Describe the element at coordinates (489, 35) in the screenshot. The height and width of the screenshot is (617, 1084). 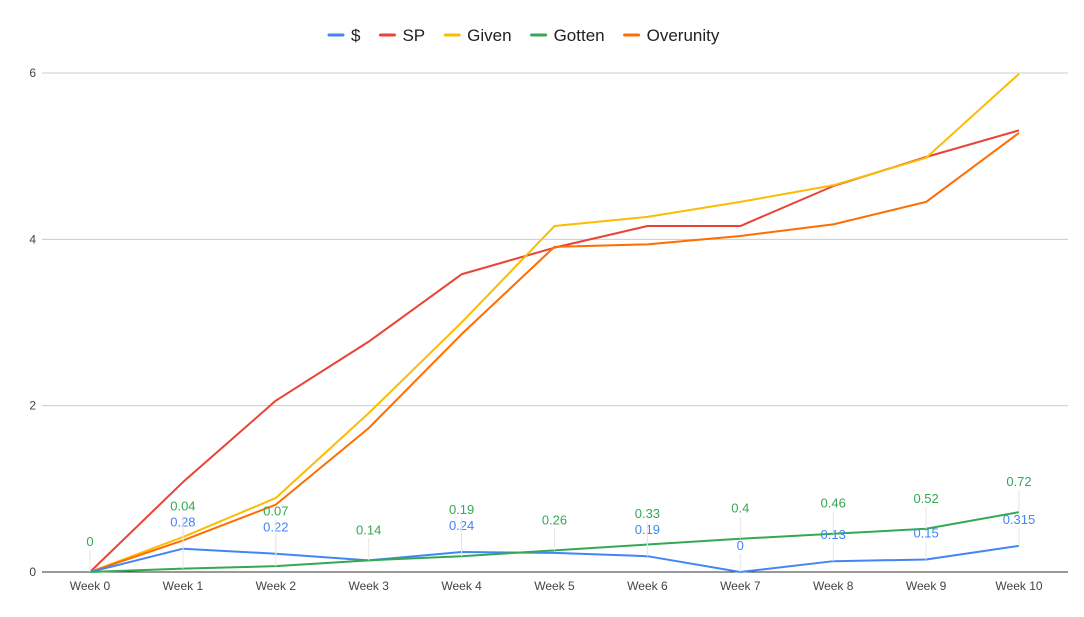
I see `legend-label: Given` at that location.